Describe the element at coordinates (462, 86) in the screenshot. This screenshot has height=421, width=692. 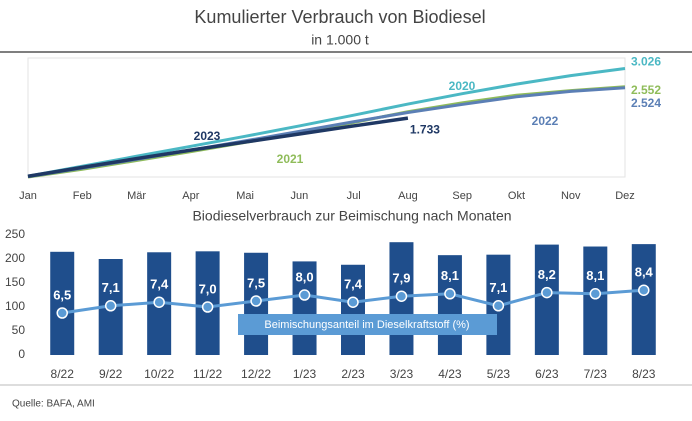
I see `series-label: 2020` at that location.